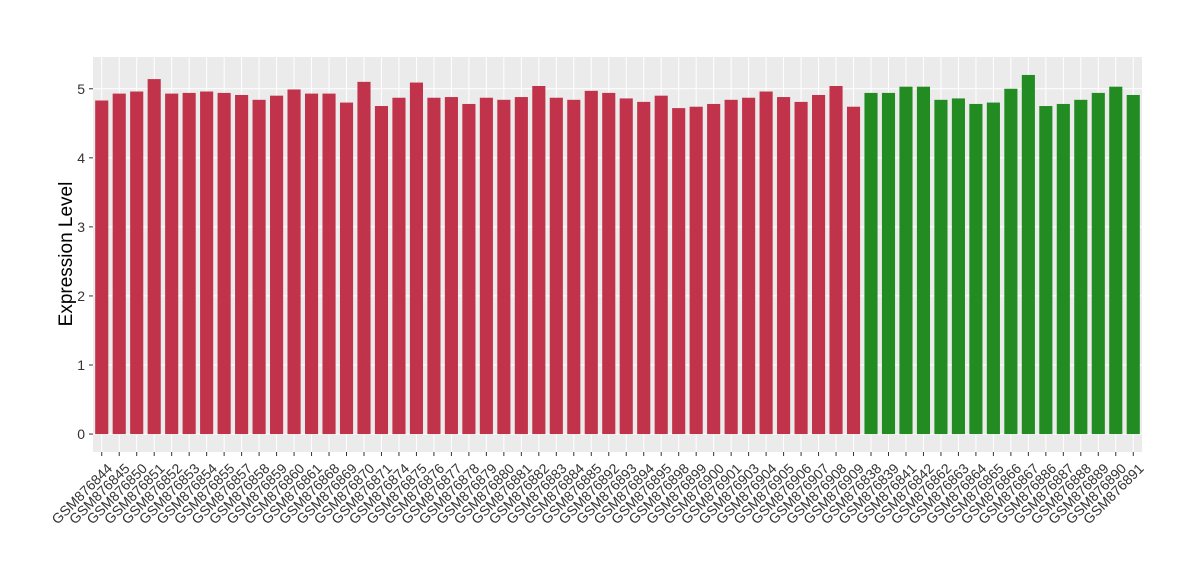  What do you see at coordinates (81, 89) in the screenshot?
I see `y-tick-label: 5` at bounding box center [81, 89].